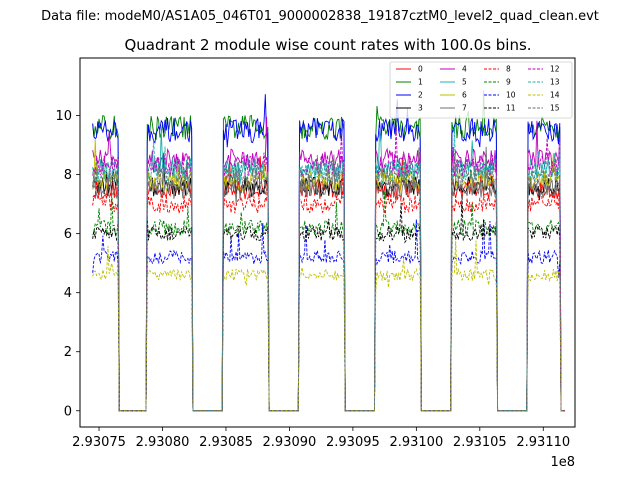 The image size is (640, 480). Describe the element at coordinates (508, 69) in the screenshot. I see `legend-label: 8` at that location.